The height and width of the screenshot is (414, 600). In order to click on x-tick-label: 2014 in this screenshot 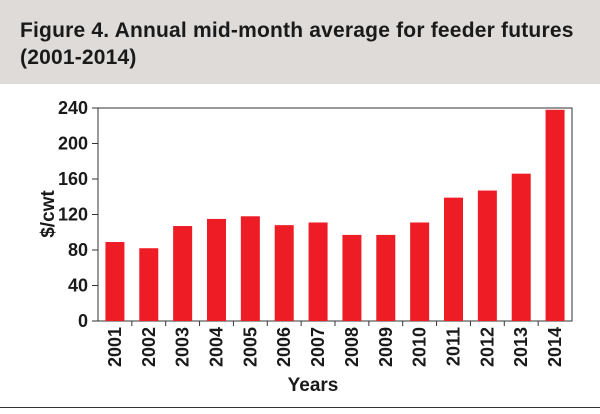, I will do `click(555, 347)`.